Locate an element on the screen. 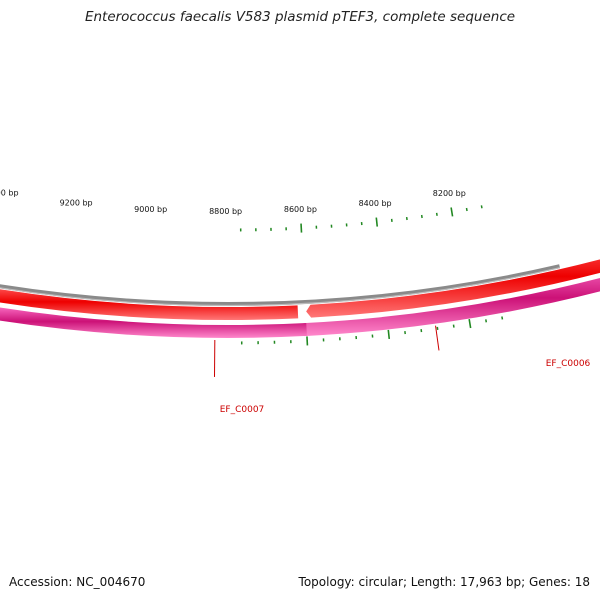 The image size is (600, 600). gene-arrow-ef-c0007 is located at coordinates (149, 304).